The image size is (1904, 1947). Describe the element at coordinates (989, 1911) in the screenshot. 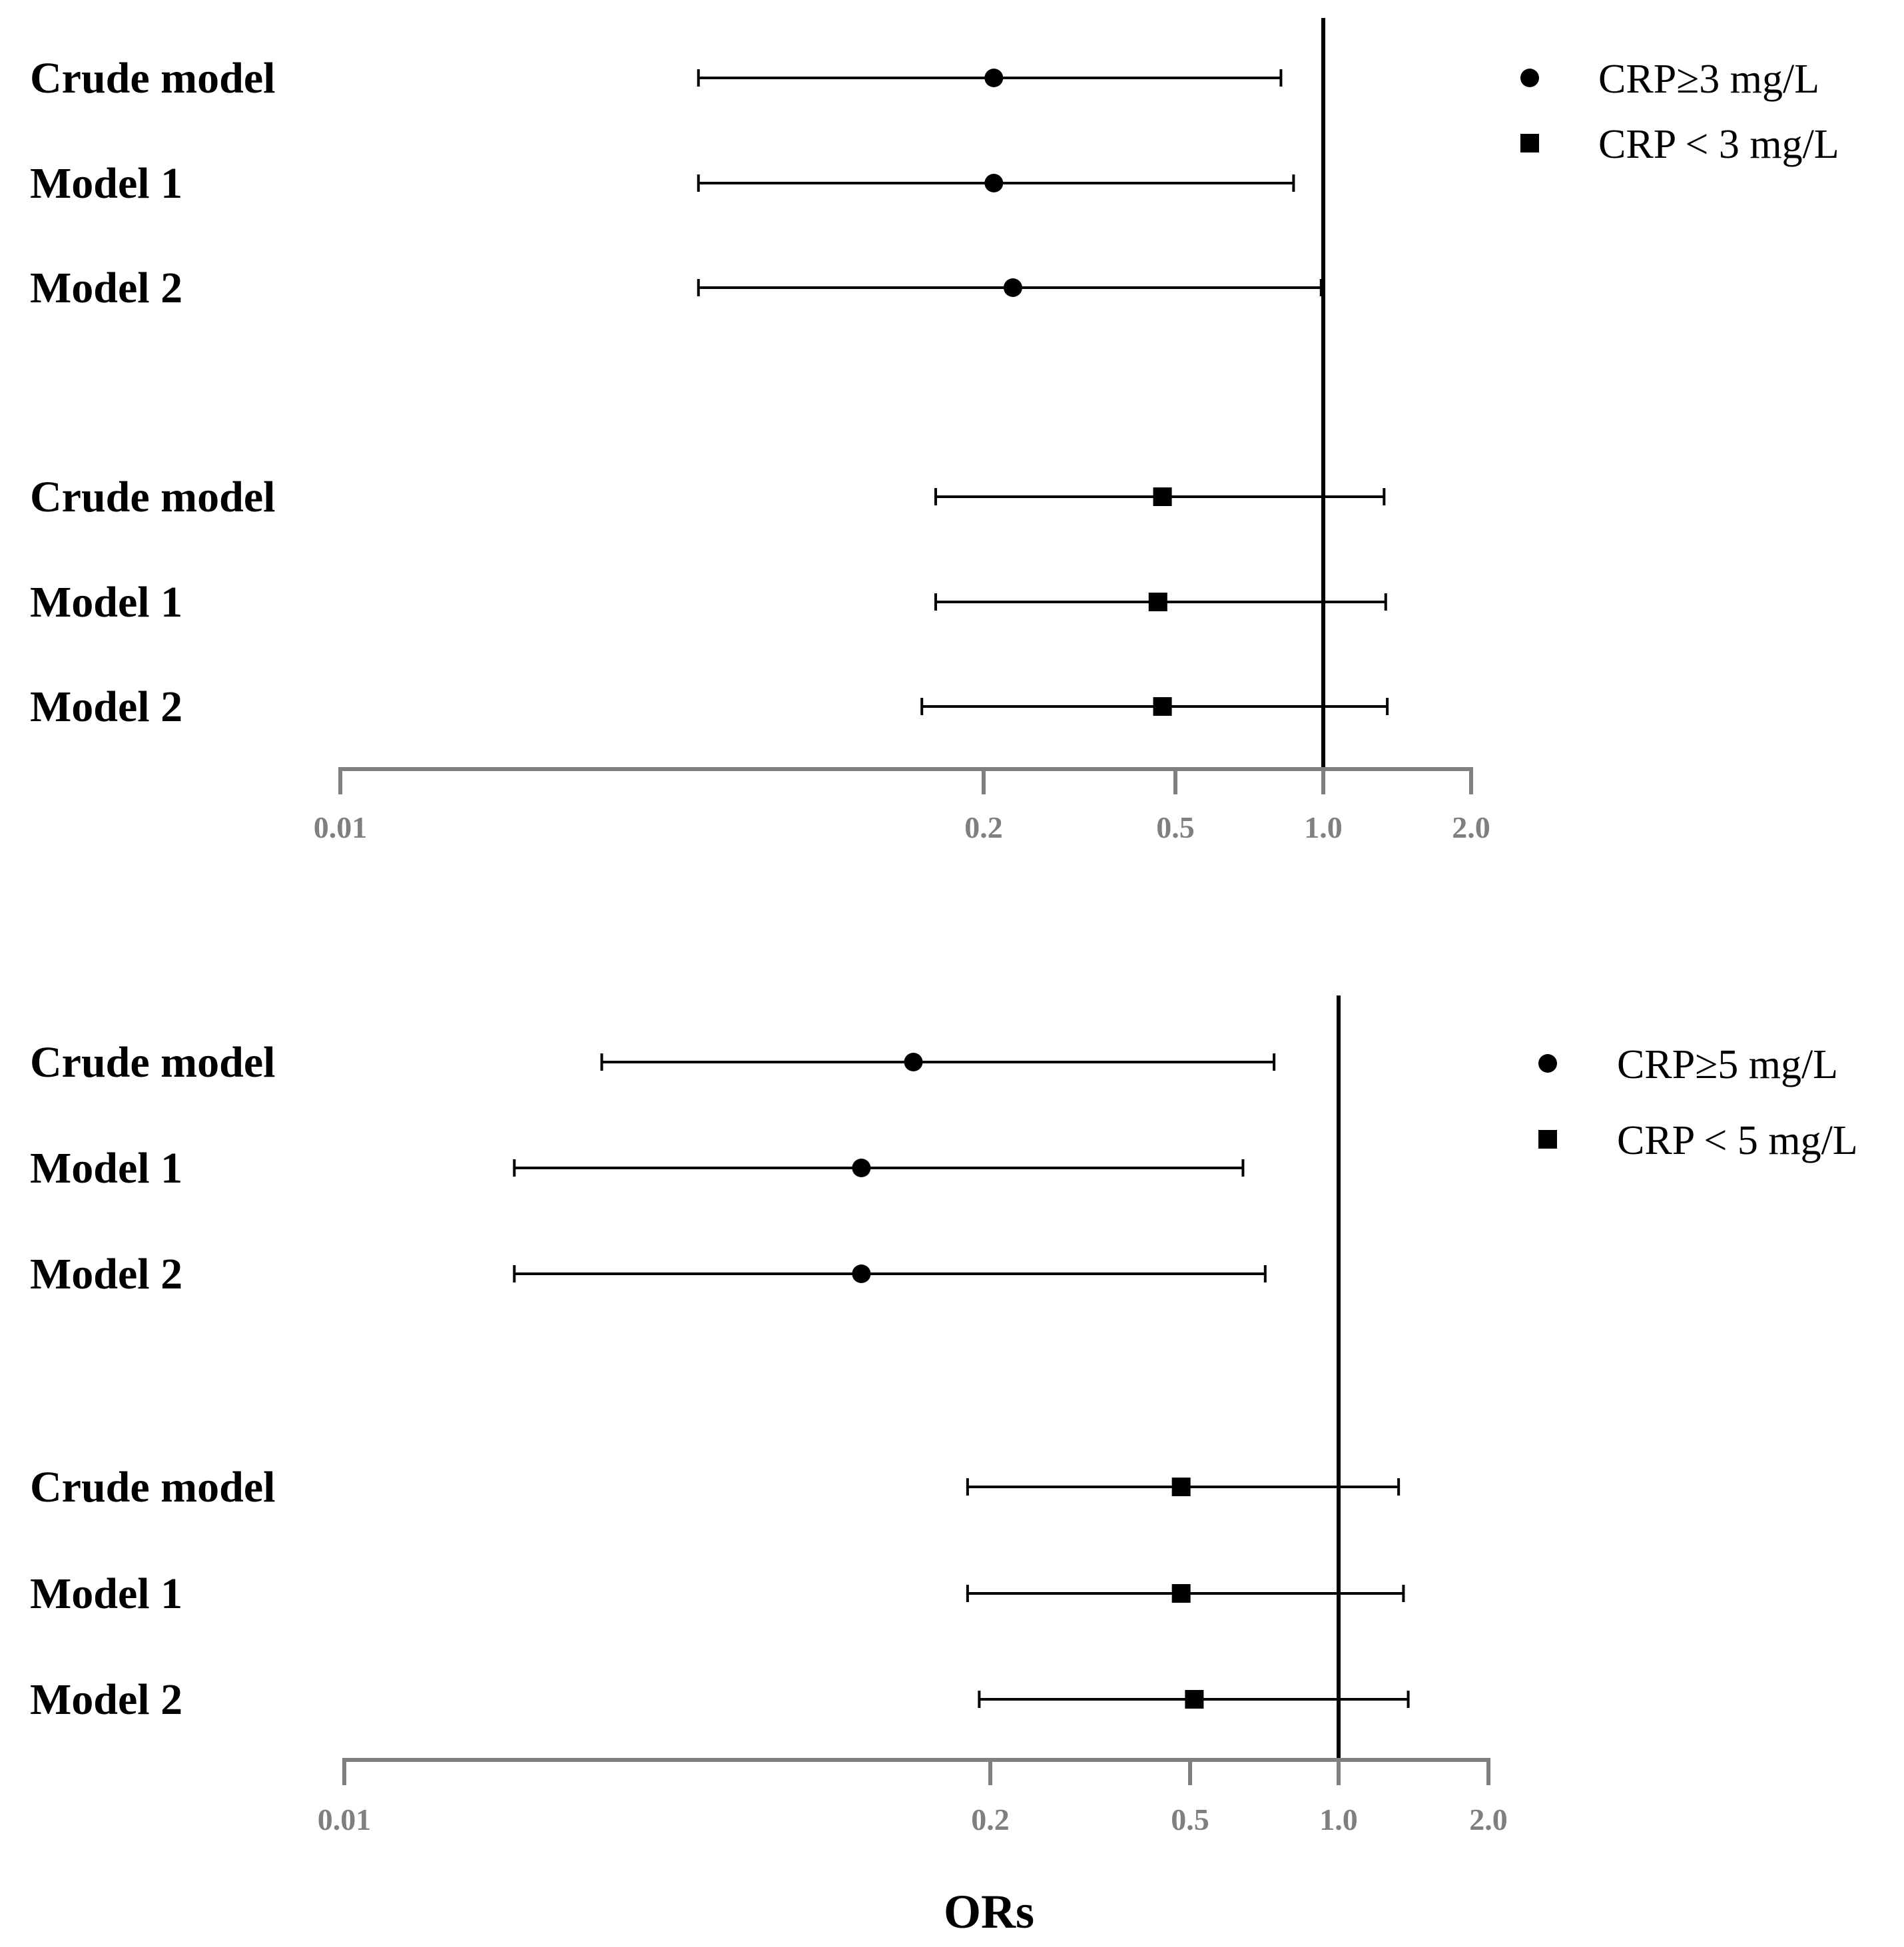

I see `x-axis-label: ORs` at that location.